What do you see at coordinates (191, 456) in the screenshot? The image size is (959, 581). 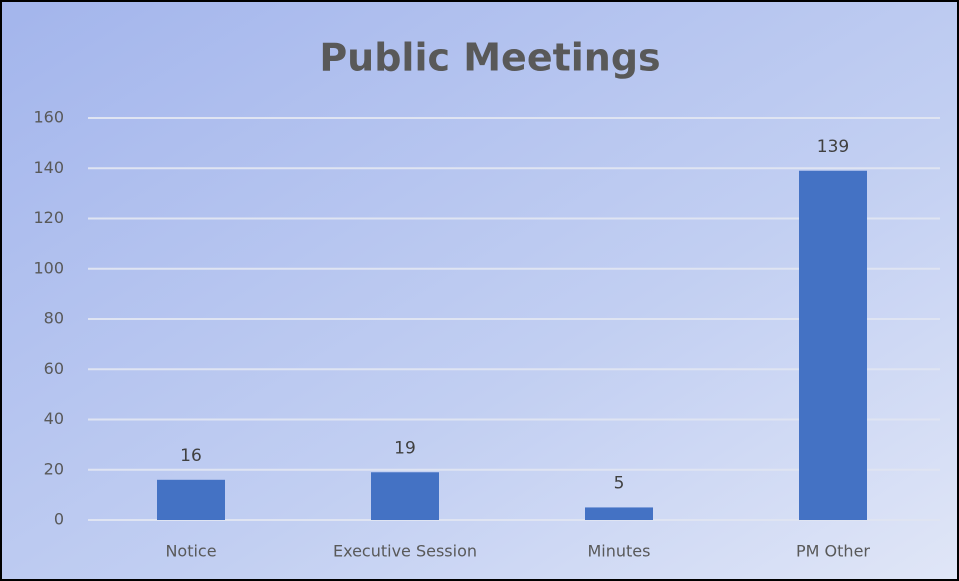 I see `data-label: 16` at bounding box center [191, 456].